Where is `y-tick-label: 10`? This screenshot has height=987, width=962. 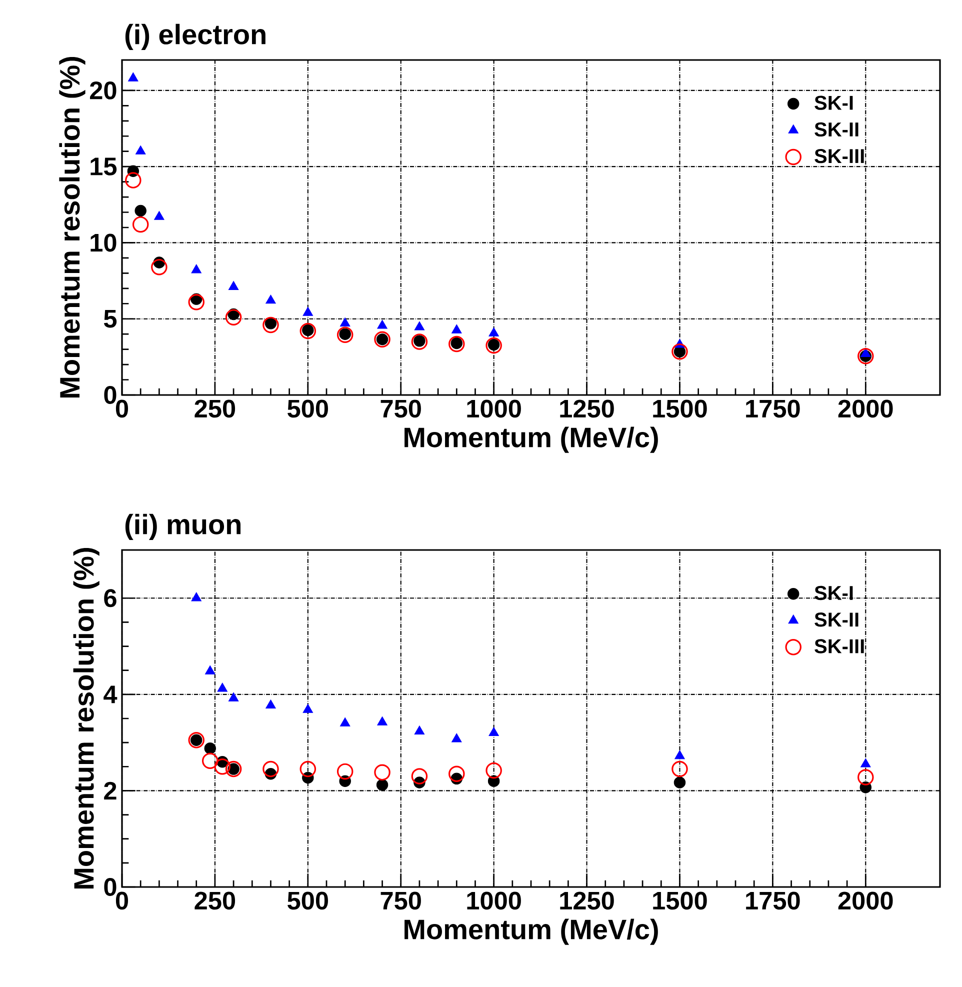
y-tick-label: 10 is located at coordinates (103, 243).